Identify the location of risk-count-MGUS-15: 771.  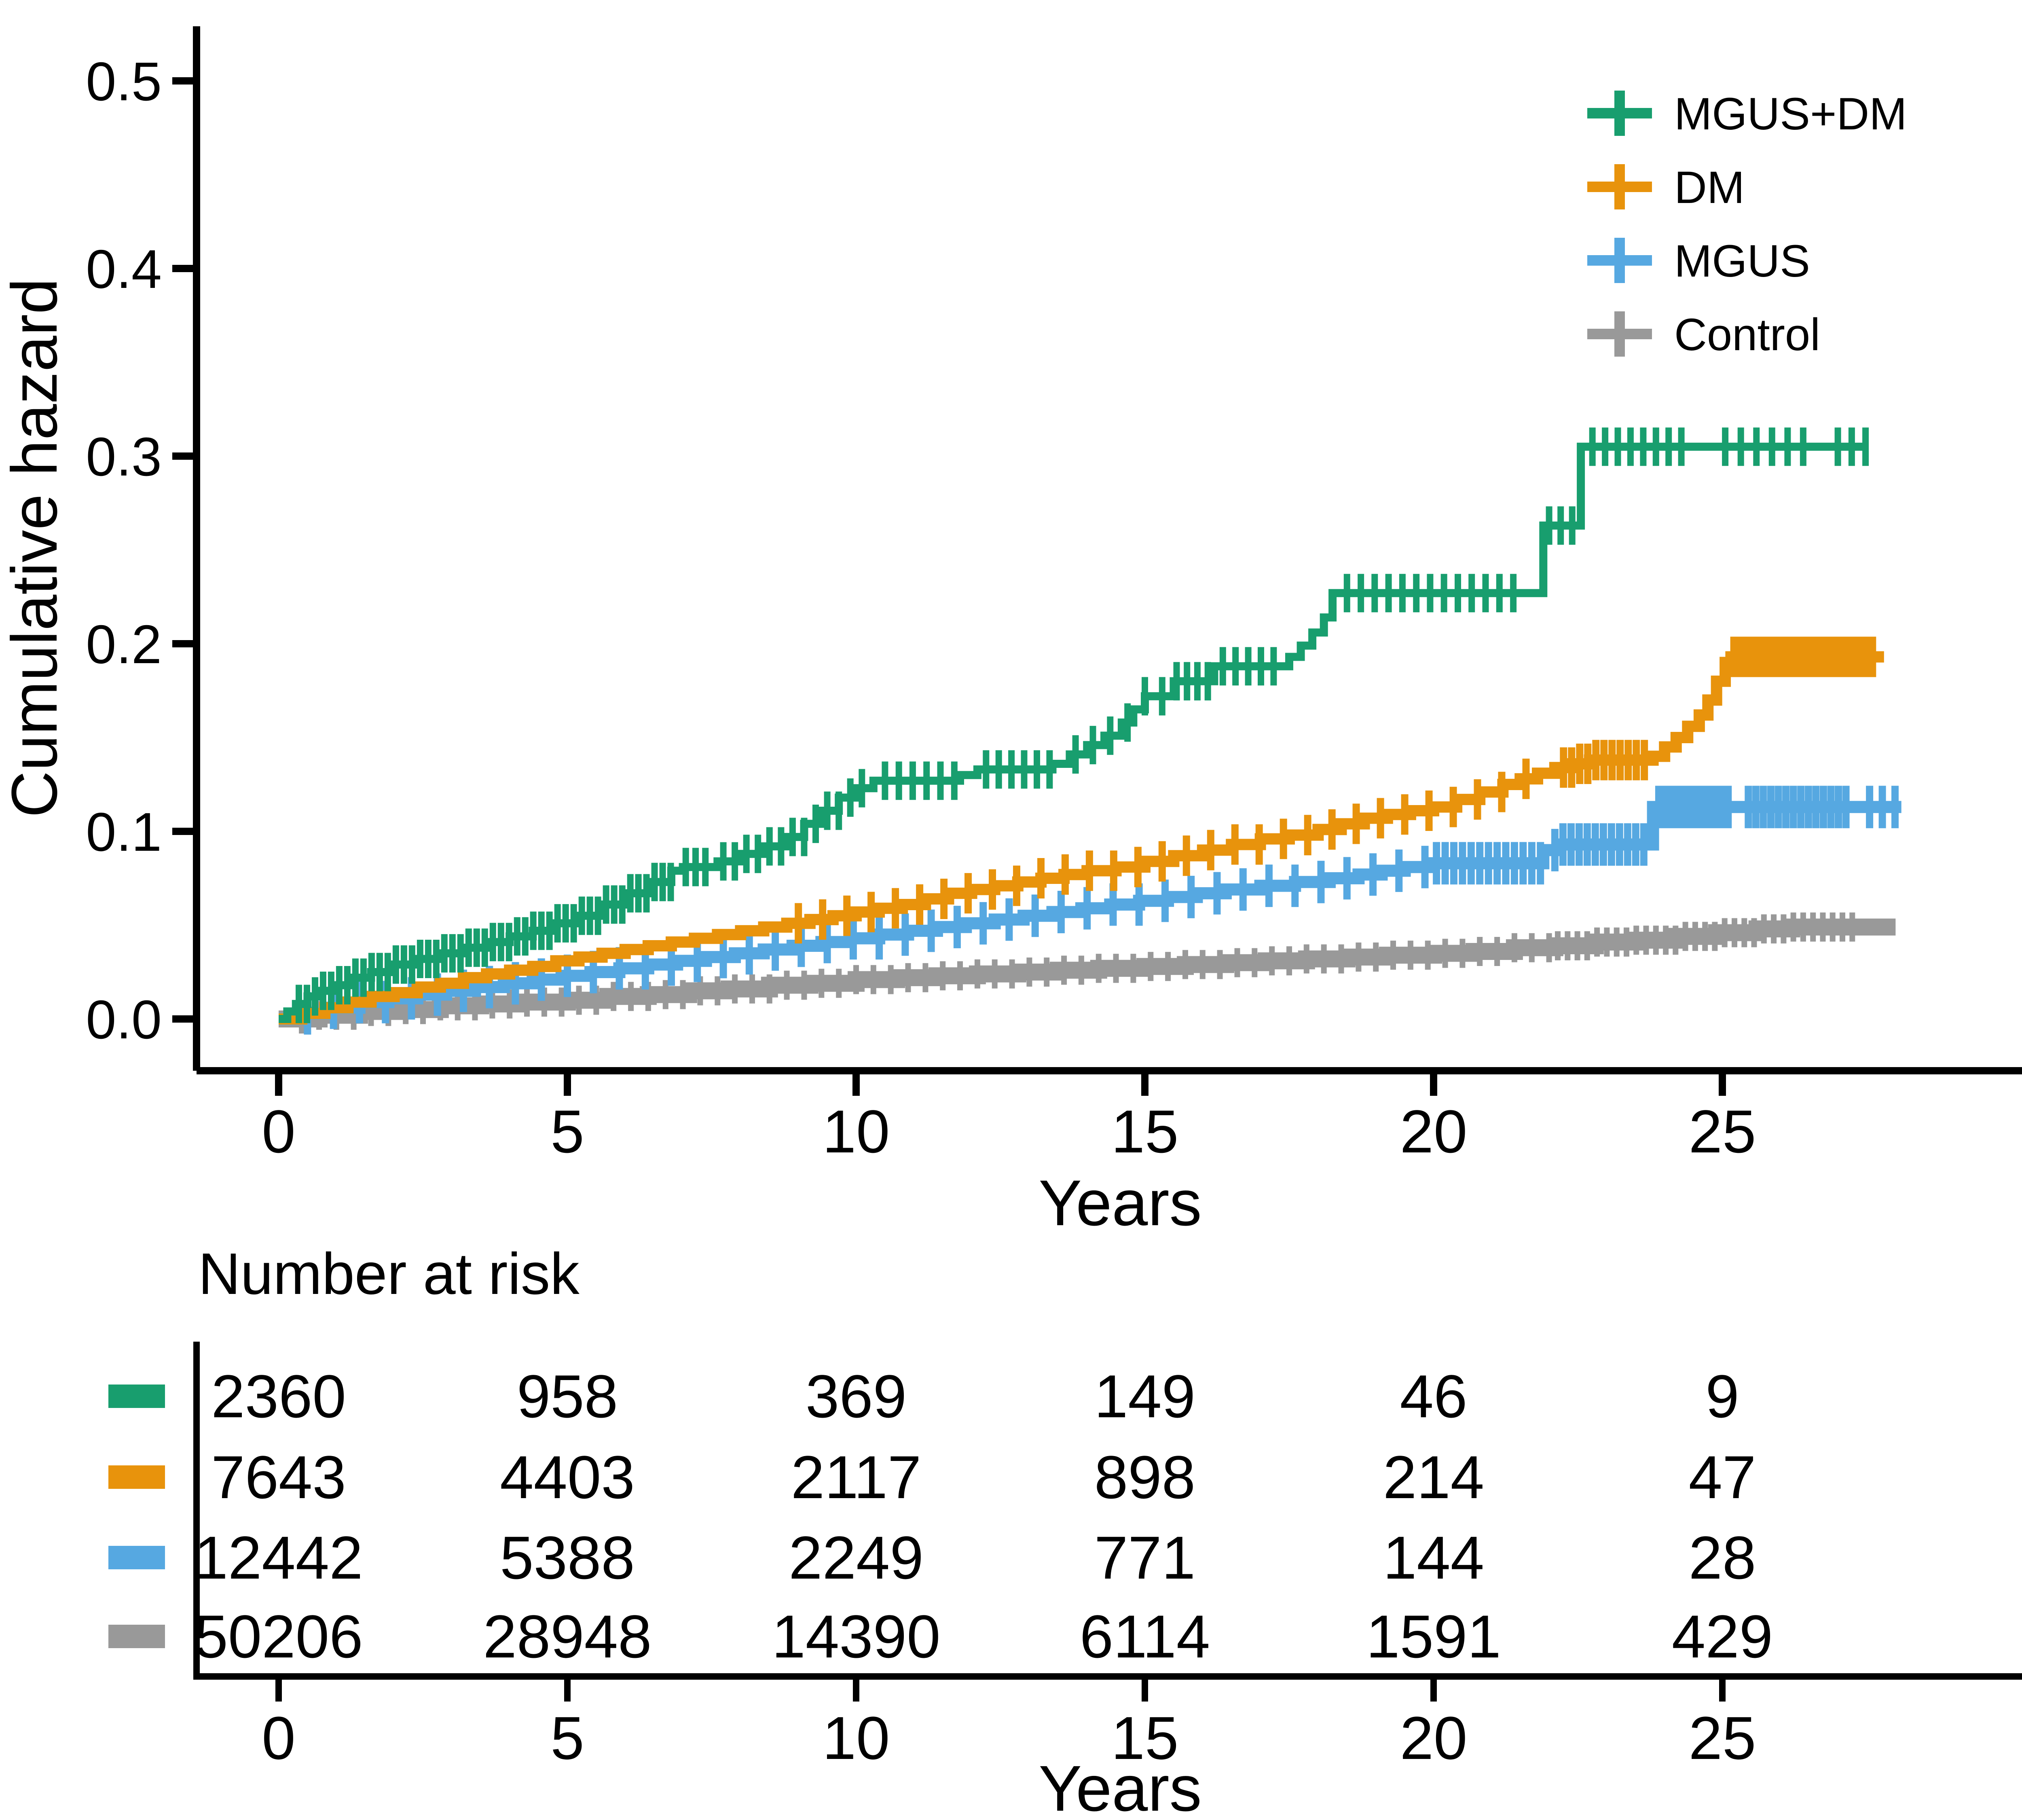
(1144, 1558).